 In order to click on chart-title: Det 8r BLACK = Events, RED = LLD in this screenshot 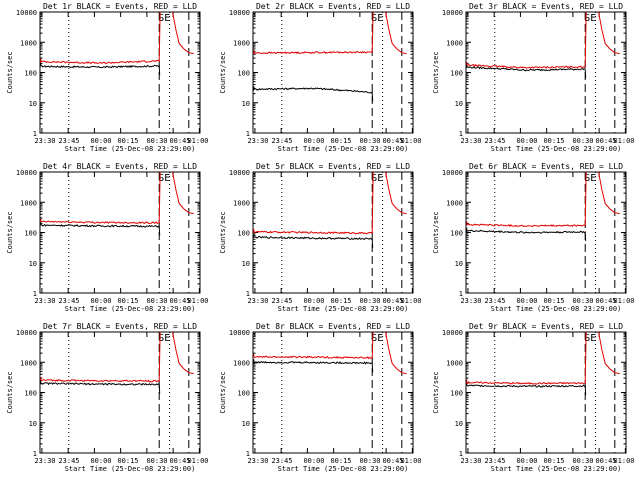, I will do `click(333, 326)`.